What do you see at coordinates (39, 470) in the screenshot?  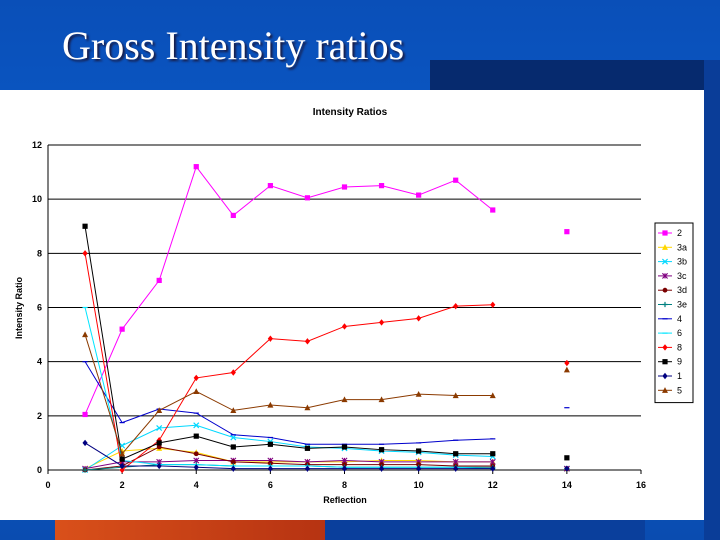 I see `y-tick-label: 0` at bounding box center [39, 470].